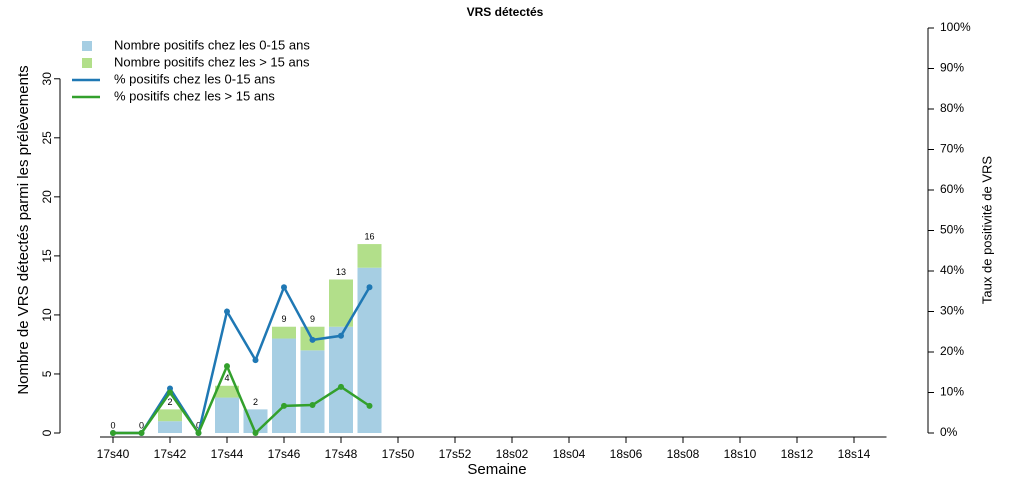 The image size is (1011, 480). Describe the element at coordinates (242, 399) in the screenshot. I see `line` at that location.